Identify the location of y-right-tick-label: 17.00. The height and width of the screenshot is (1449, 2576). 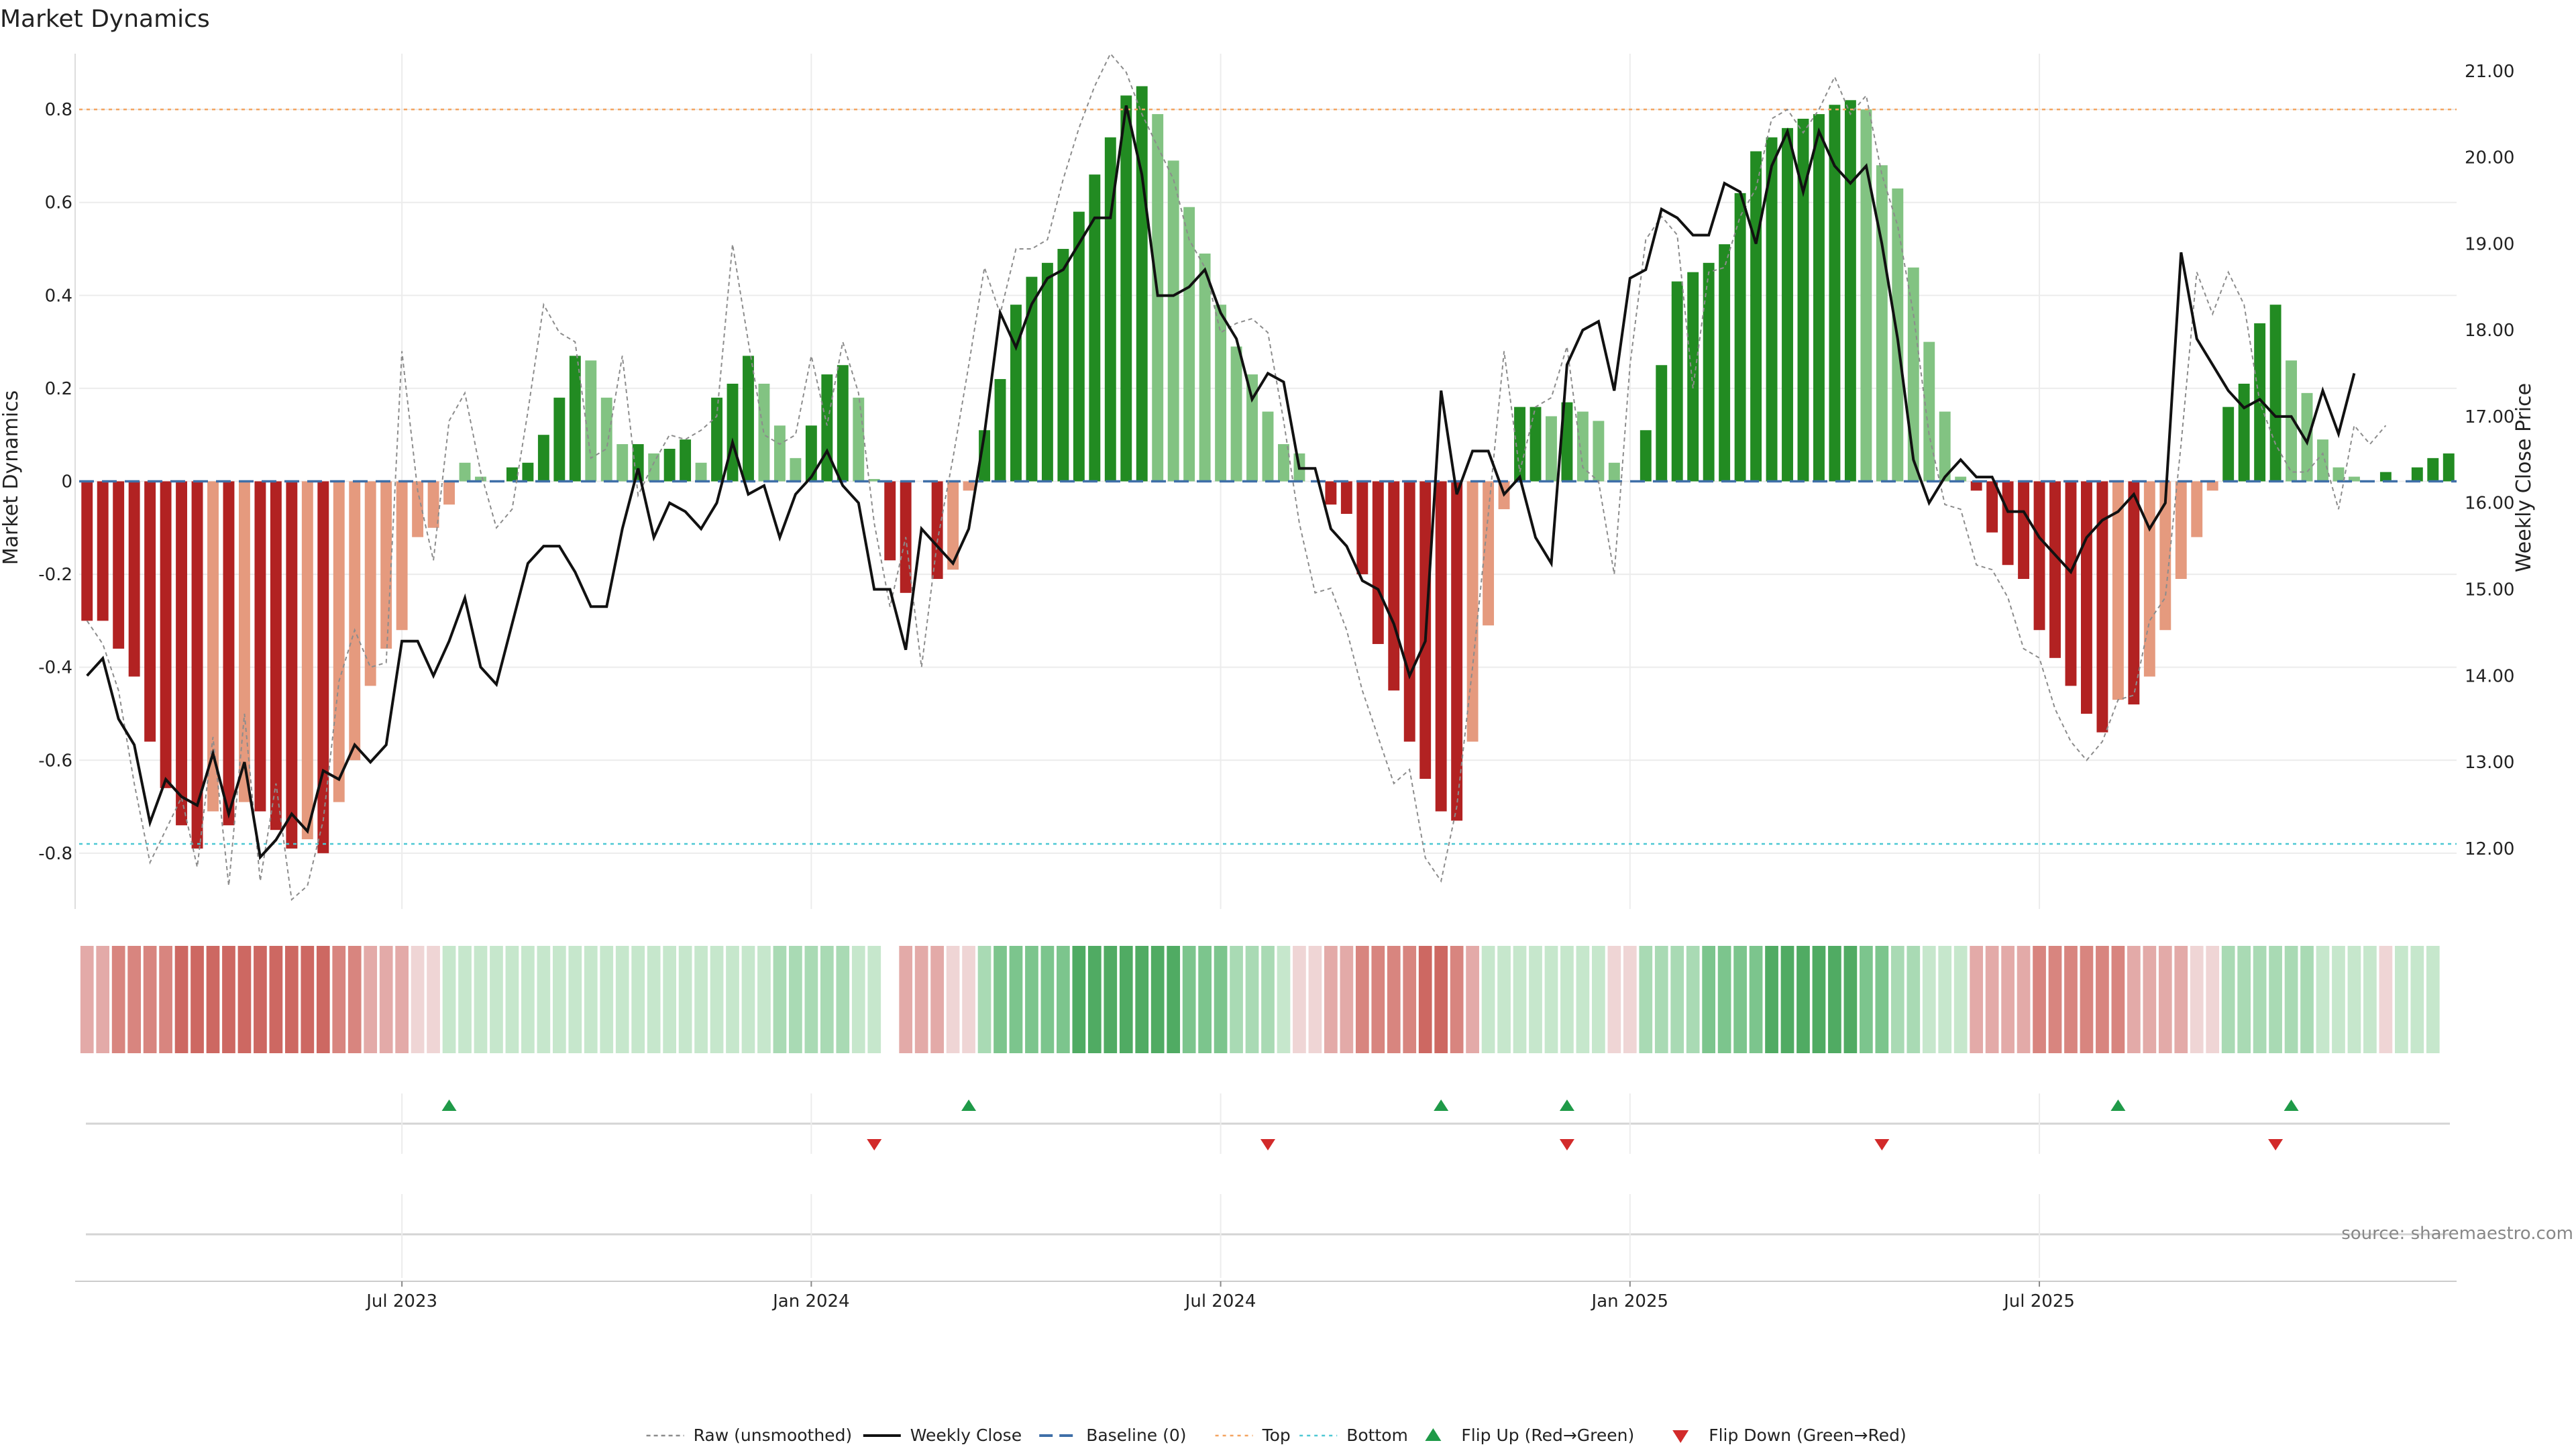
(2489, 417).